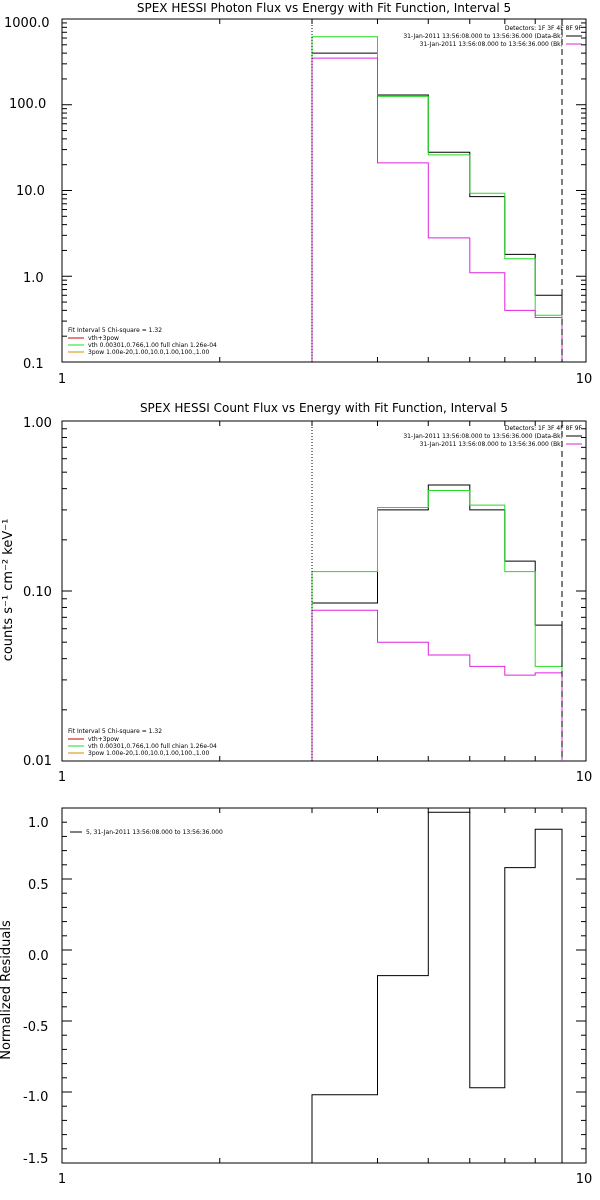 The image size is (600, 1200). Describe the element at coordinates (33, 364) in the screenshot. I see `y-tick-label: 0.1` at that location.